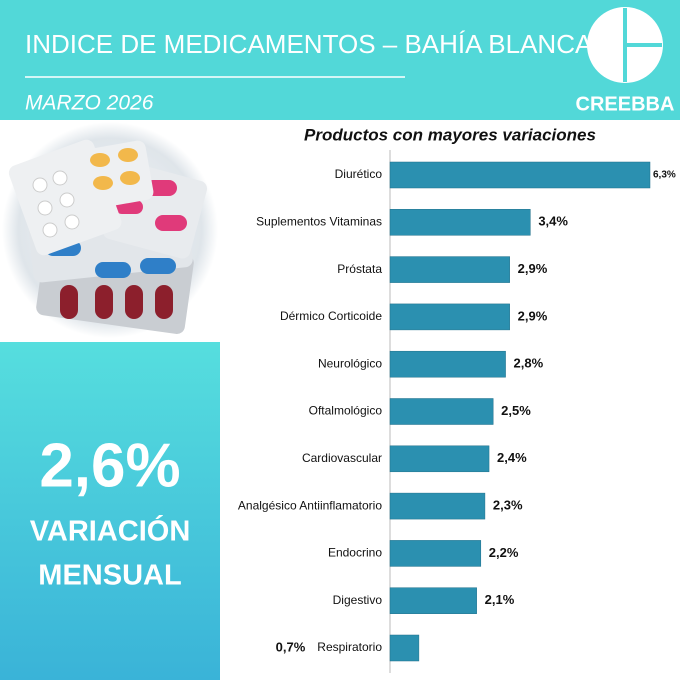  Describe the element at coordinates (342, 458) in the screenshot. I see `category-label: Cardiovascular` at that location.